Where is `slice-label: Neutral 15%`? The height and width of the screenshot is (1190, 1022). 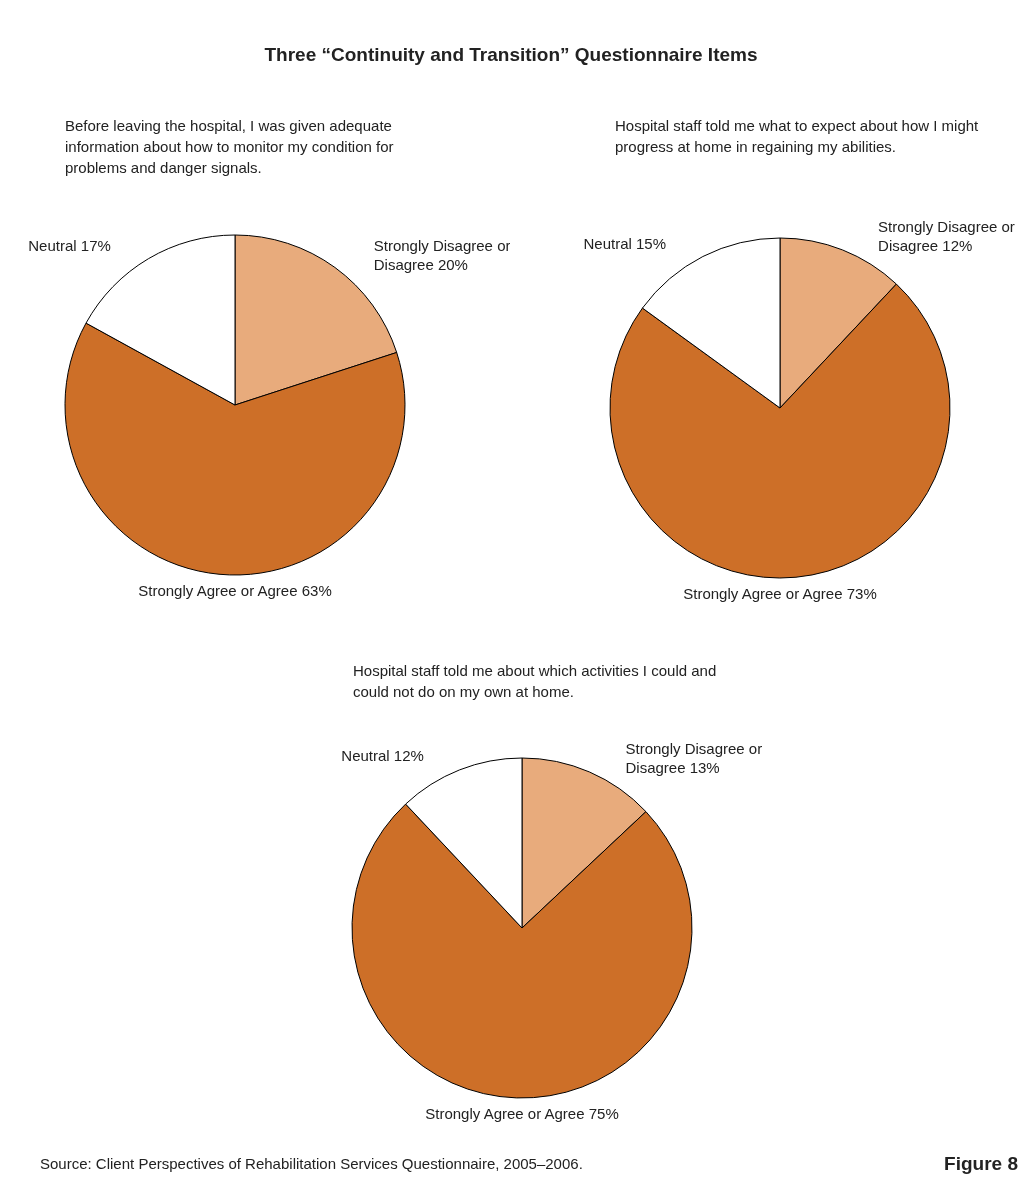
slice-label: Neutral 15% is located at coordinates (625, 243).